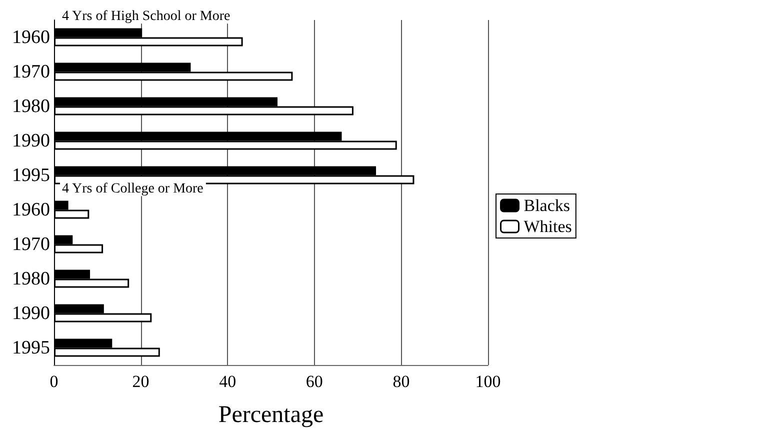 This screenshot has height=432, width=764. What do you see at coordinates (146, 16) in the screenshot?
I see `annotation: 4 Yrs of High School or More` at bounding box center [146, 16].